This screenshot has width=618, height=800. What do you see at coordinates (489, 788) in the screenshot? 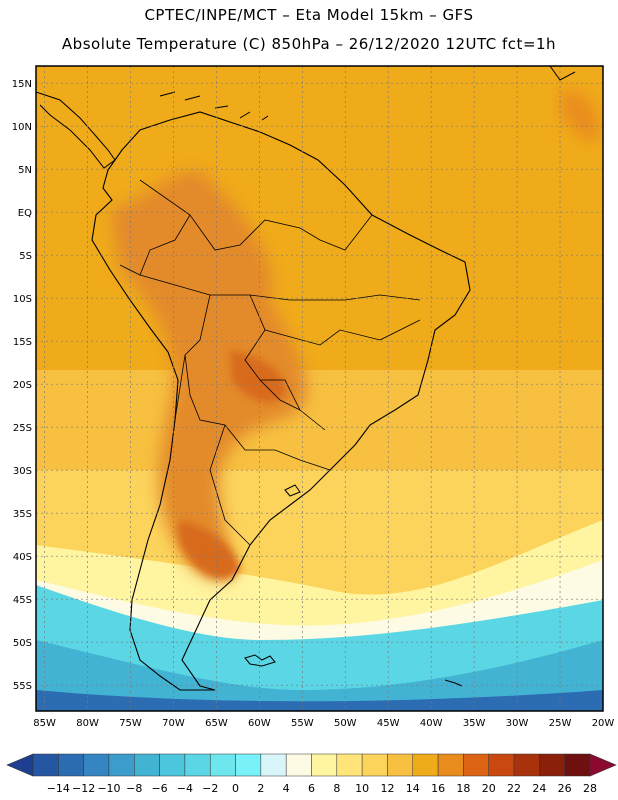
I see `legend-label: 20` at bounding box center [489, 788].